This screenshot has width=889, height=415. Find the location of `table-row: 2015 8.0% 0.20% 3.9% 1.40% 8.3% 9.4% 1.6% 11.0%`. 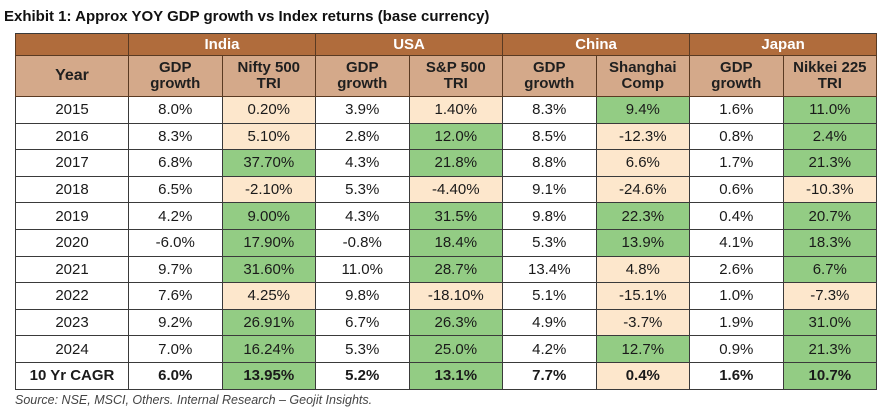

table-row: 2015 8.0% 0.20% 3.9% 1.40% 8.3% 9.4% 1.6% 11.0% is located at coordinates (446, 110).